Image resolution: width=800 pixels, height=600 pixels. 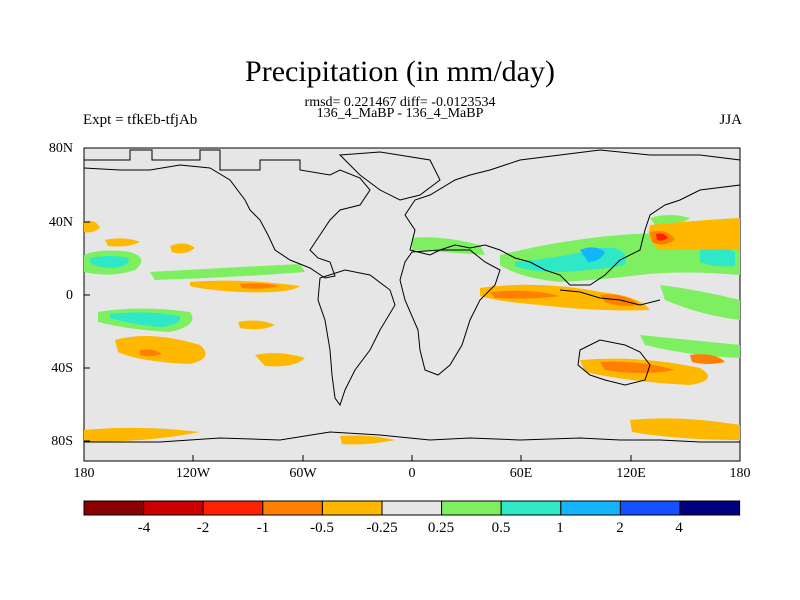 I want to click on plot-title: Precipitation (in mm/day), so click(x=400, y=71).